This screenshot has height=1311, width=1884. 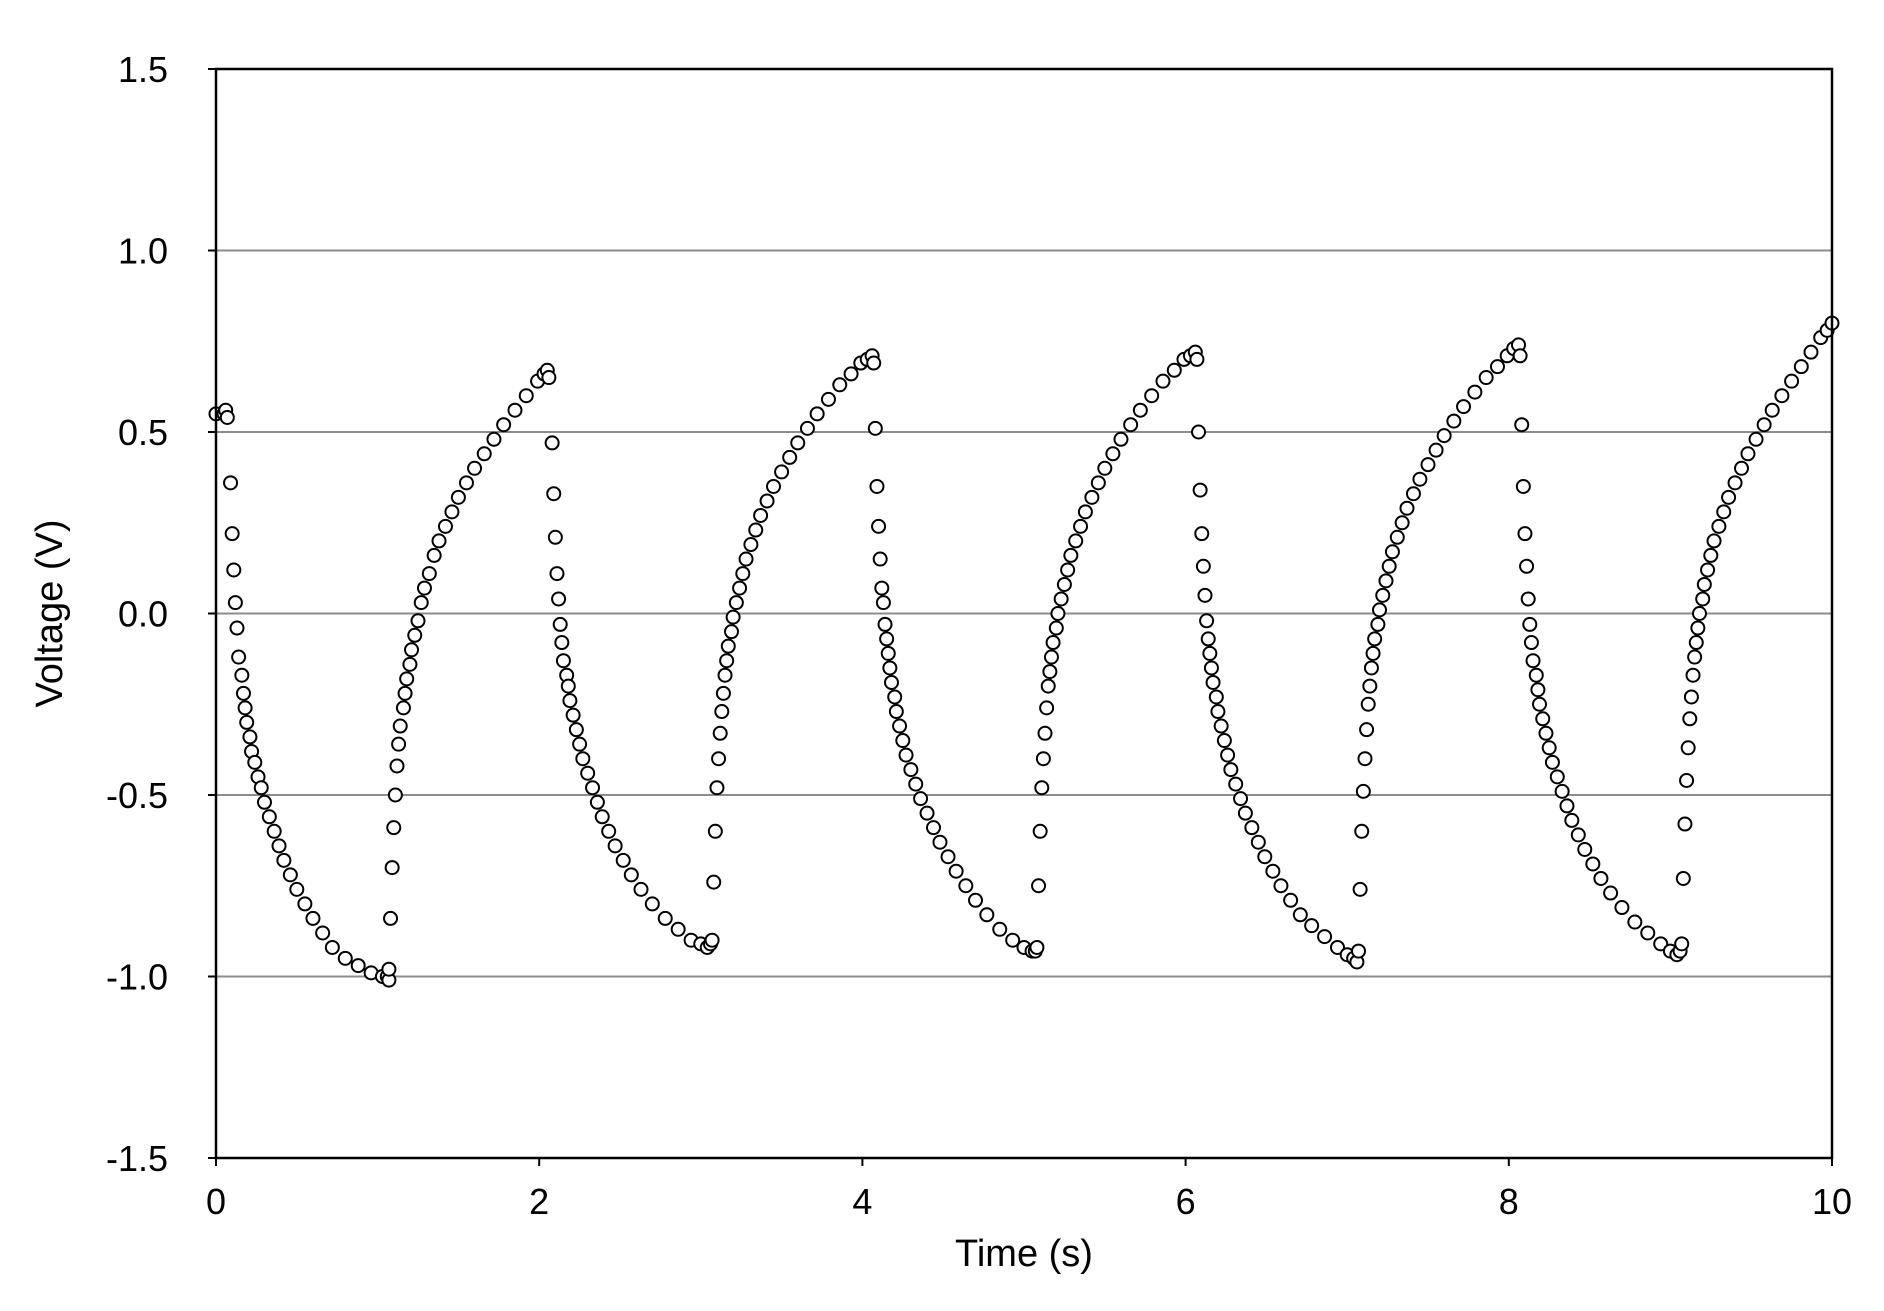 I want to click on x-tick-label-0: 0, so click(x=216, y=1201).